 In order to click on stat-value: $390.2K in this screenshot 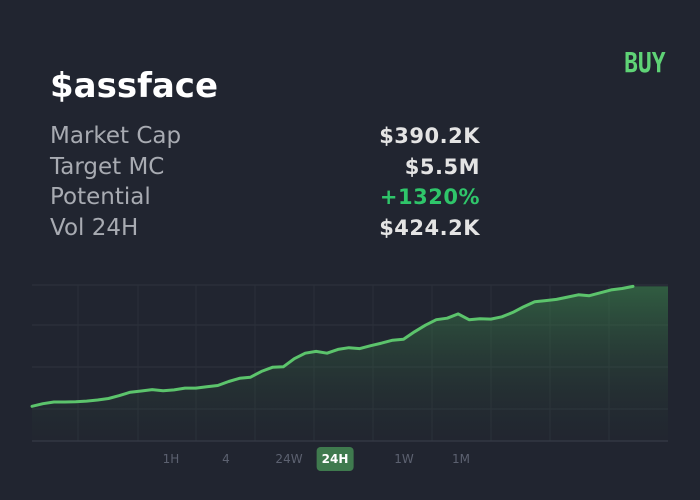, I will do `click(429, 136)`.